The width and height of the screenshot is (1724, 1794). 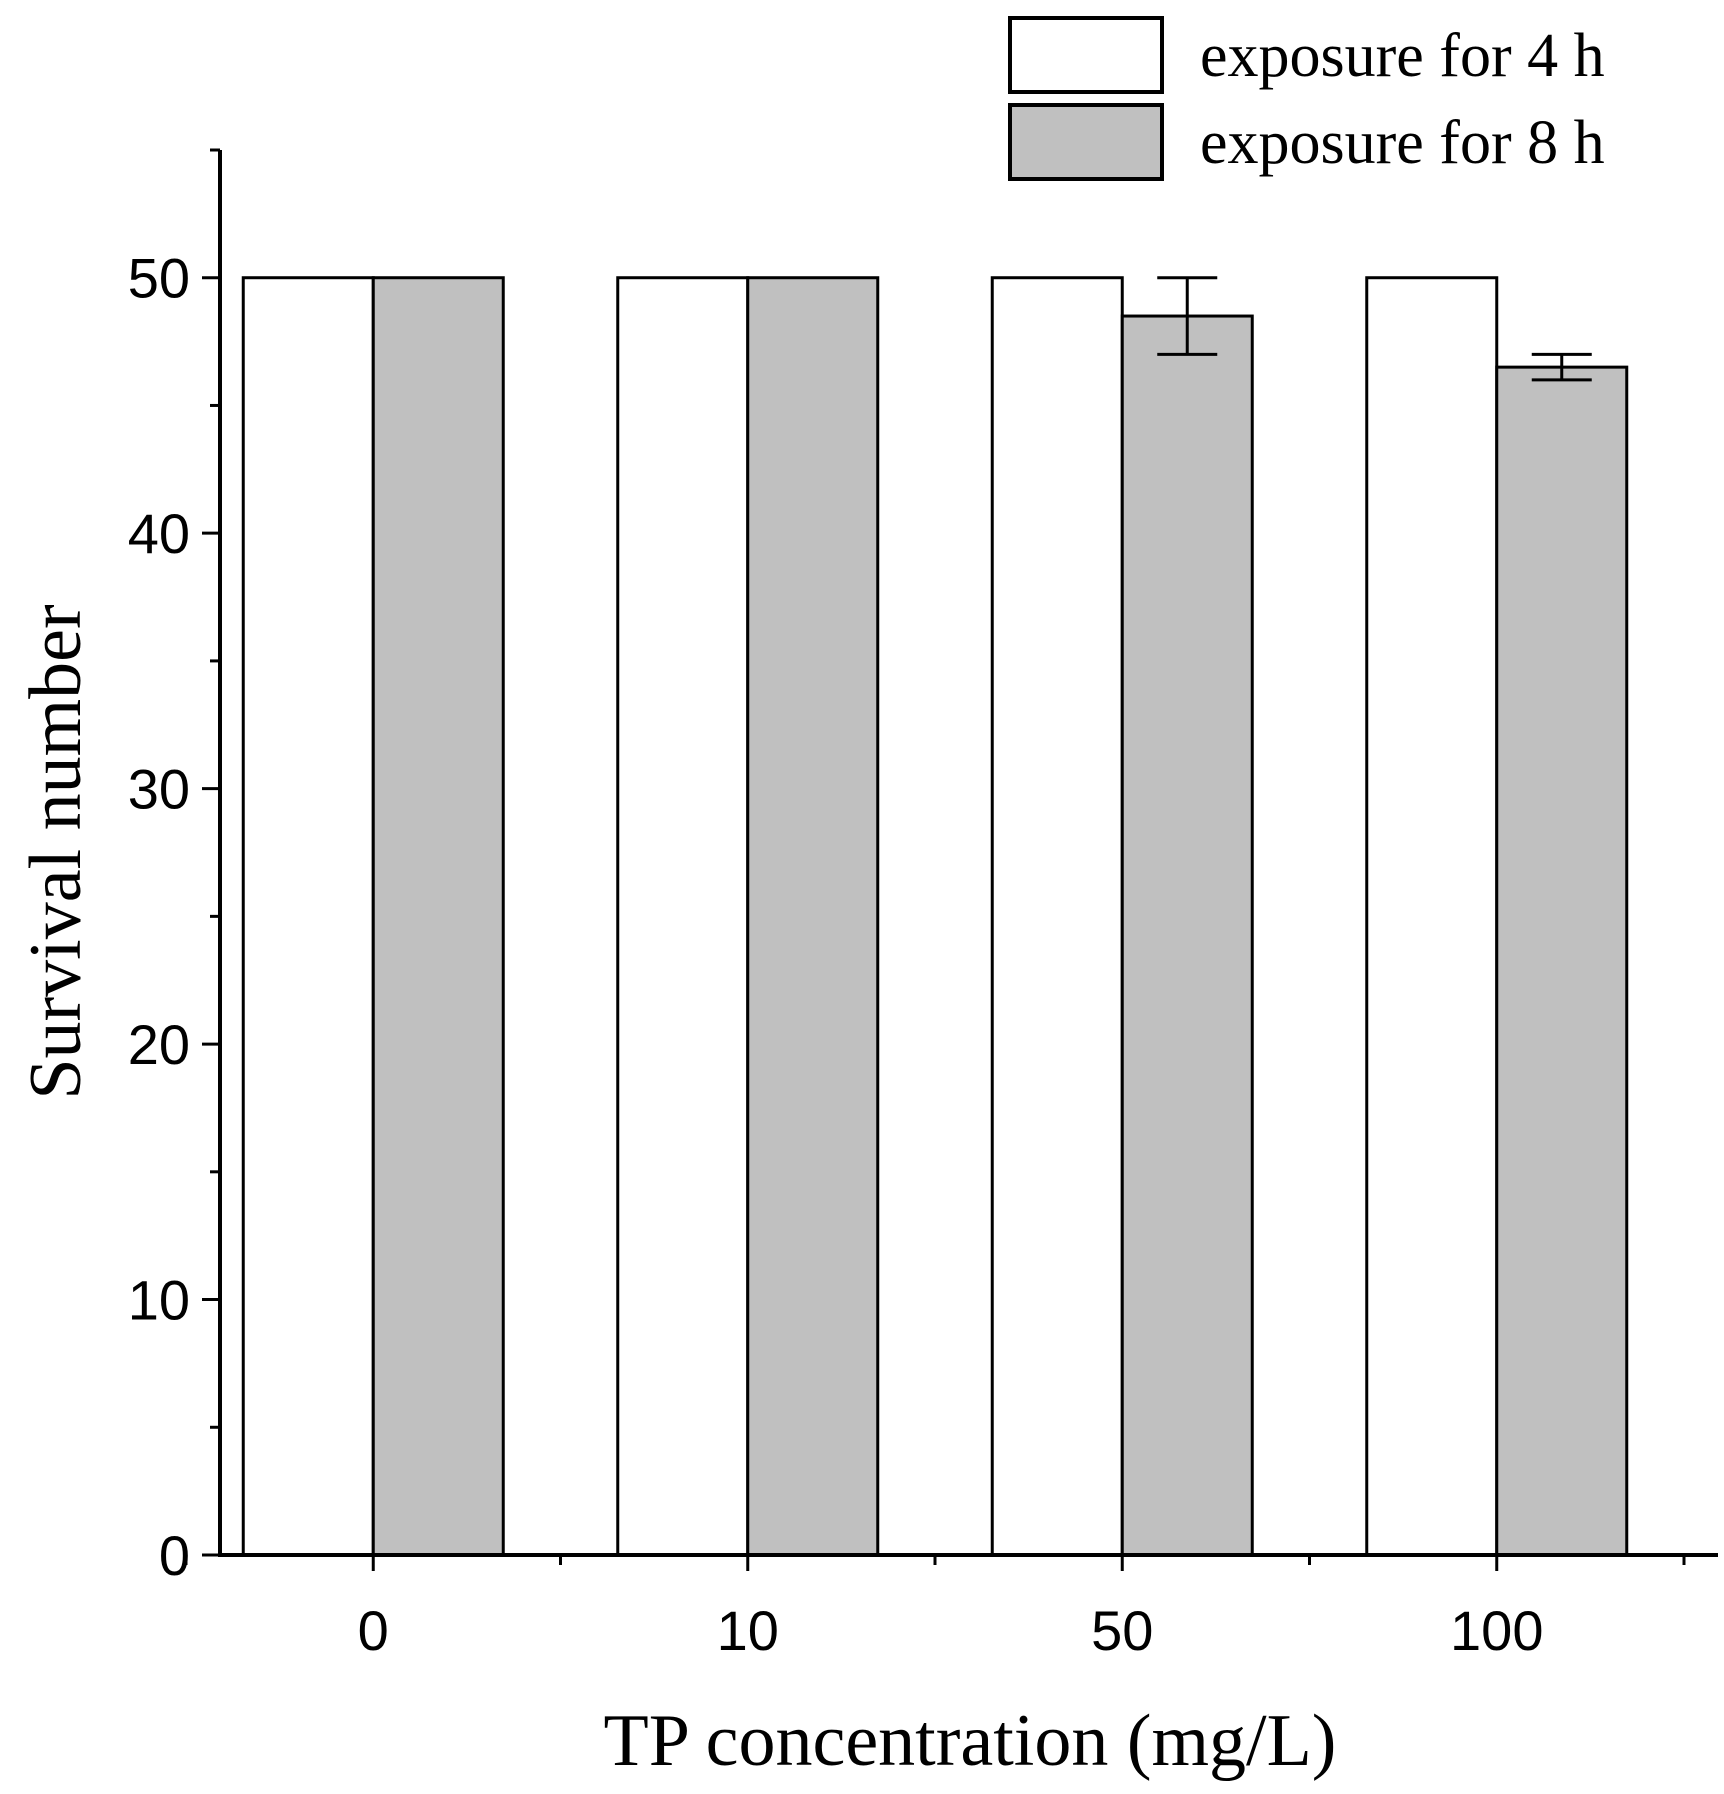 What do you see at coordinates (1402, 56) in the screenshot?
I see `legend-label: exposure for 4 h` at bounding box center [1402, 56].